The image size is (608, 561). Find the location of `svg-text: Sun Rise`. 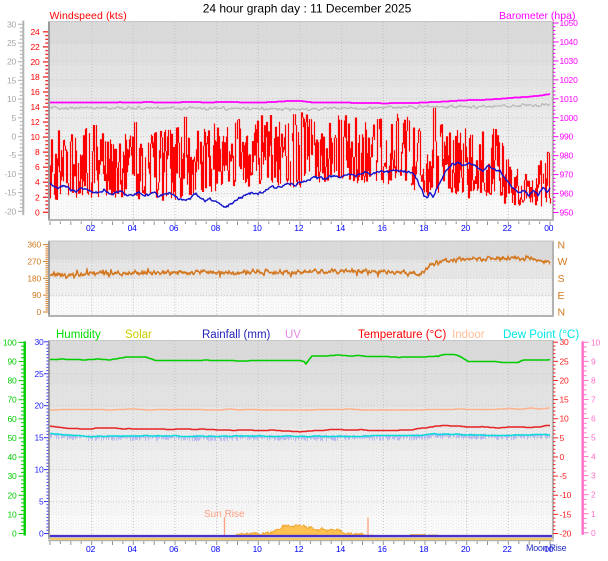

svg-text: Sun Rise is located at coordinates (224, 514).